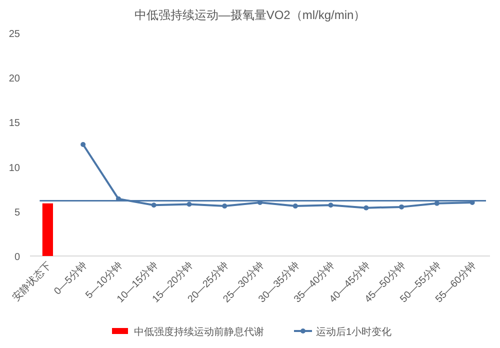 This screenshot has height=348, width=500. I want to click on y-tick-label: 25, so click(14, 34).